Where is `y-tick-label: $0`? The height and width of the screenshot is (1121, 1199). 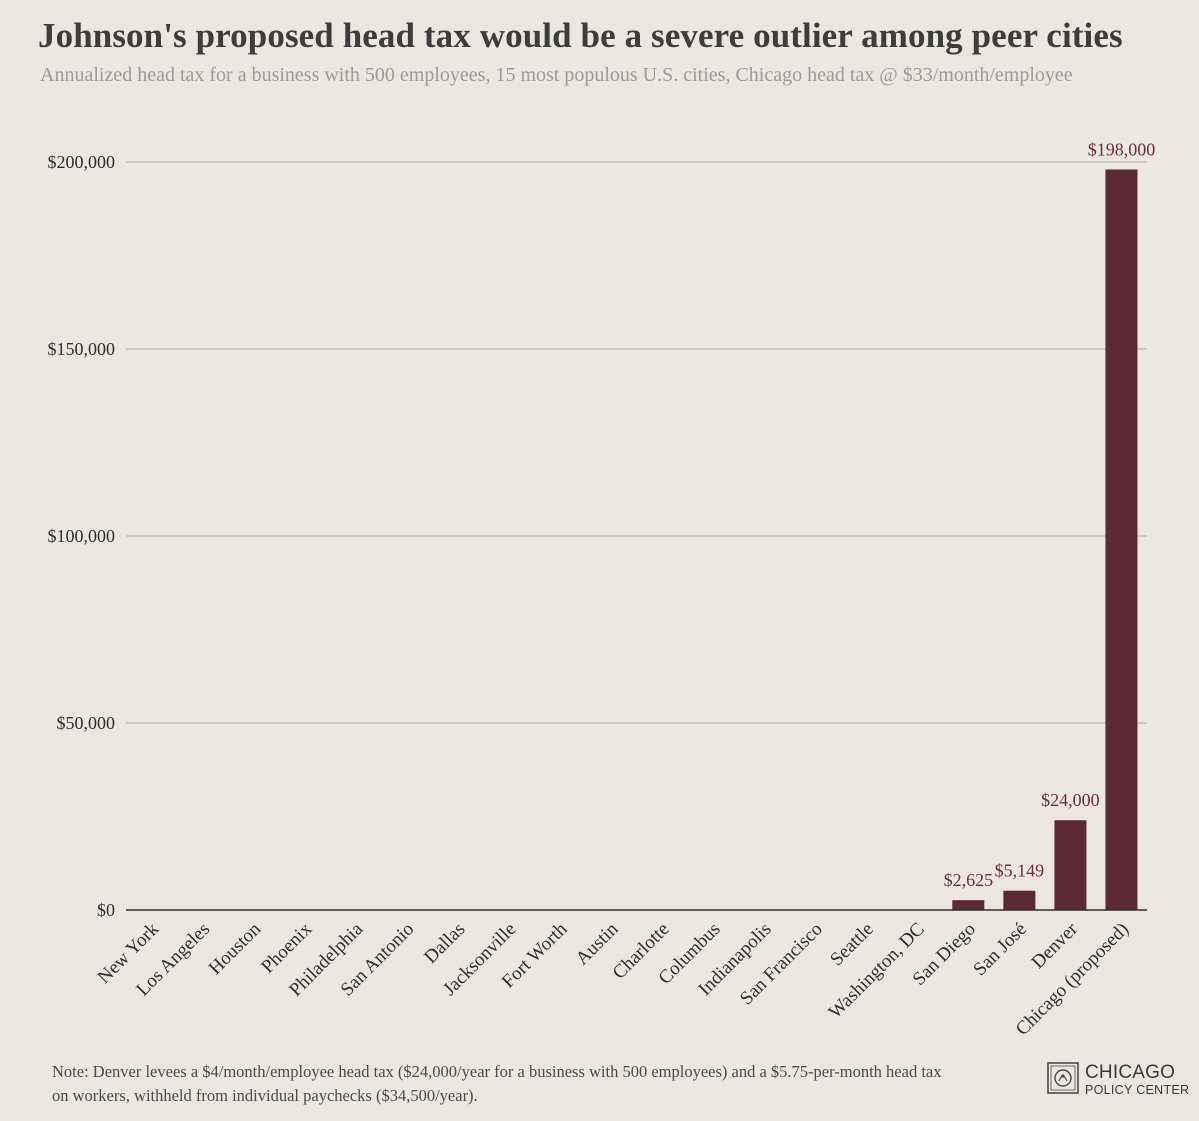 y-tick-label: $0 is located at coordinates (106, 910).